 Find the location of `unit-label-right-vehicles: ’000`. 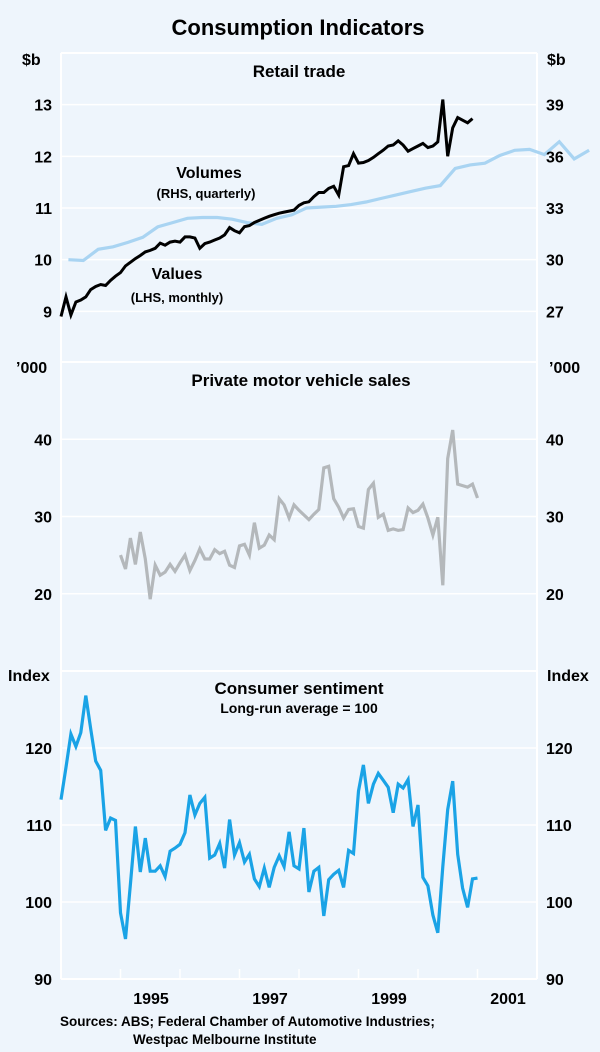

unit-label-right-vehicles: ’000 is located at coordinates (564, 368).